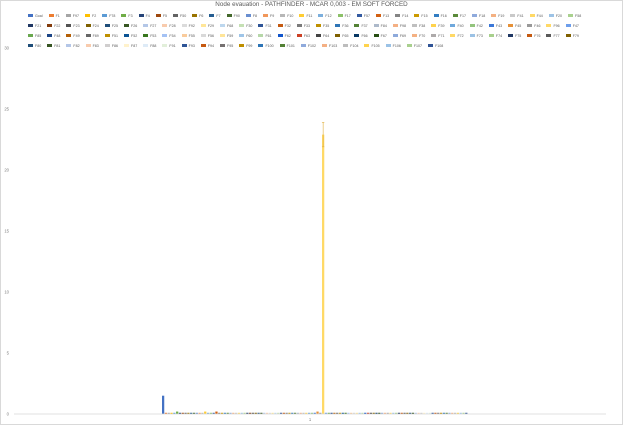 The width and height of the screenshot is (623, 425). Describe the element at coordinates (375, 45) in the screenshot. I see `legend-label: F105` at that location.